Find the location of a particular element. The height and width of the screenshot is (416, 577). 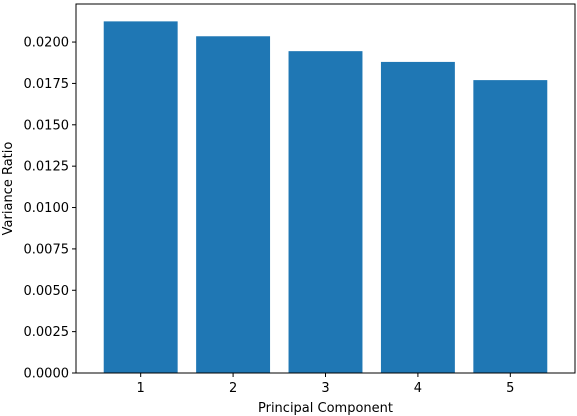

x-tick-label: 5 is located at coordinates (510, 388).